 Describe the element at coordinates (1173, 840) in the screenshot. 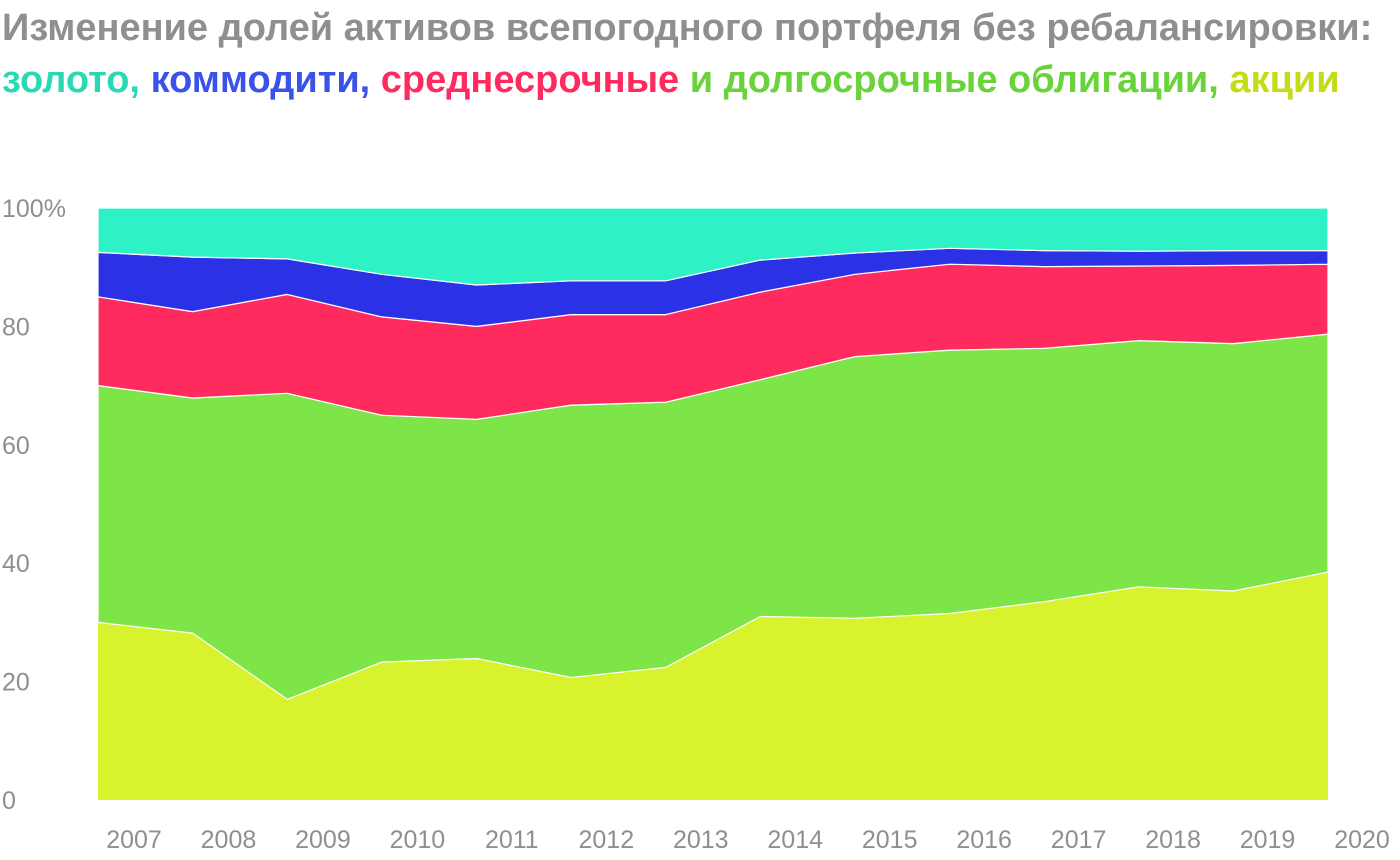

I see `x-tick-label: 2018` at that location.